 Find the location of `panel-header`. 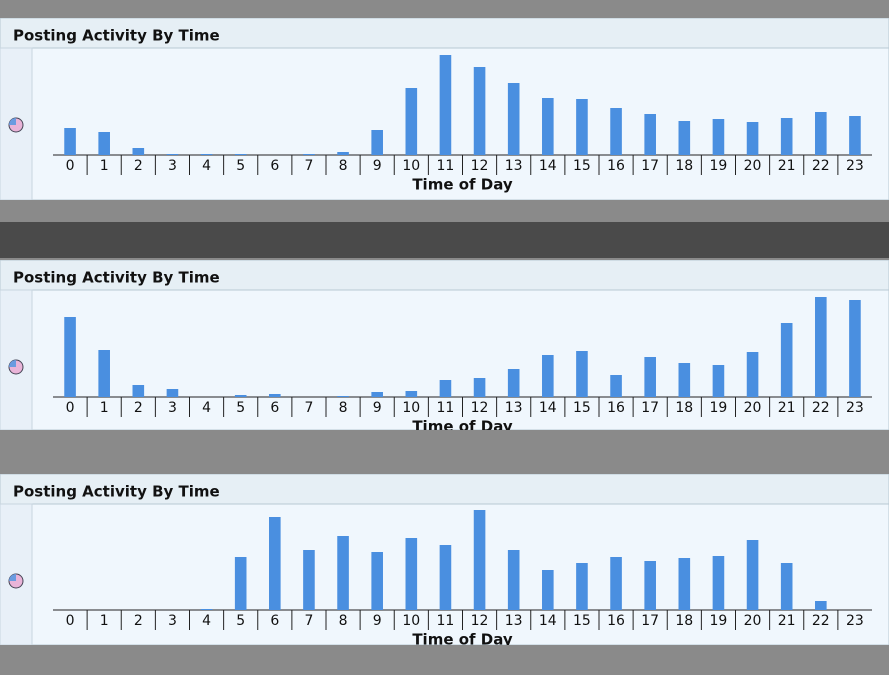

panel-header is located at coordinates (444, 489).